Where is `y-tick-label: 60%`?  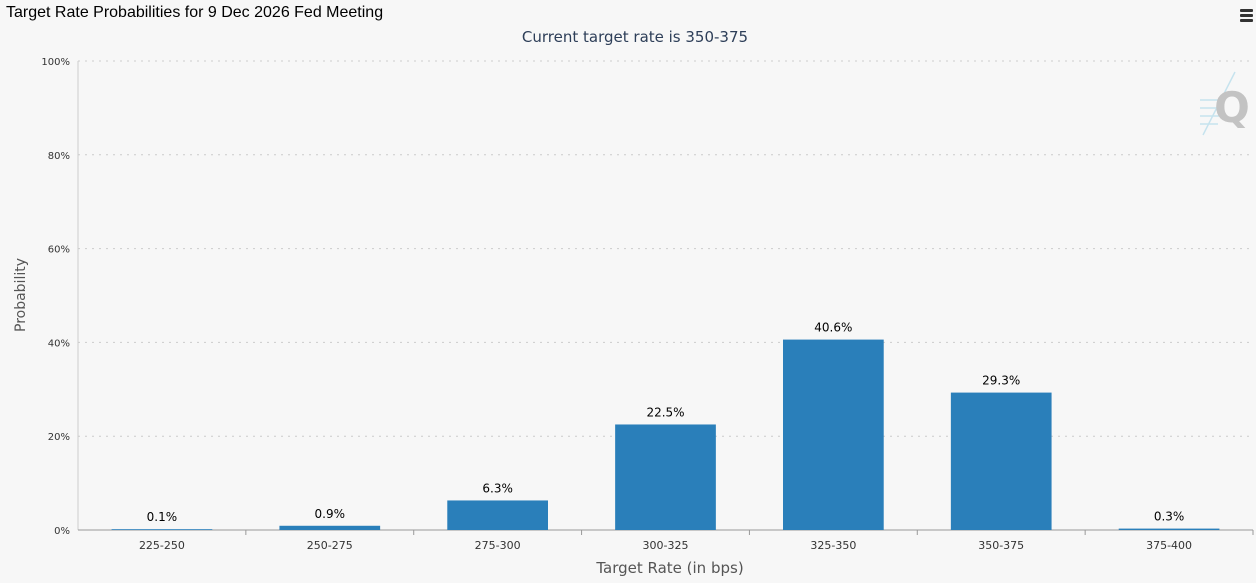
y-tick-label: 60% is located at coordinates (59, 250).